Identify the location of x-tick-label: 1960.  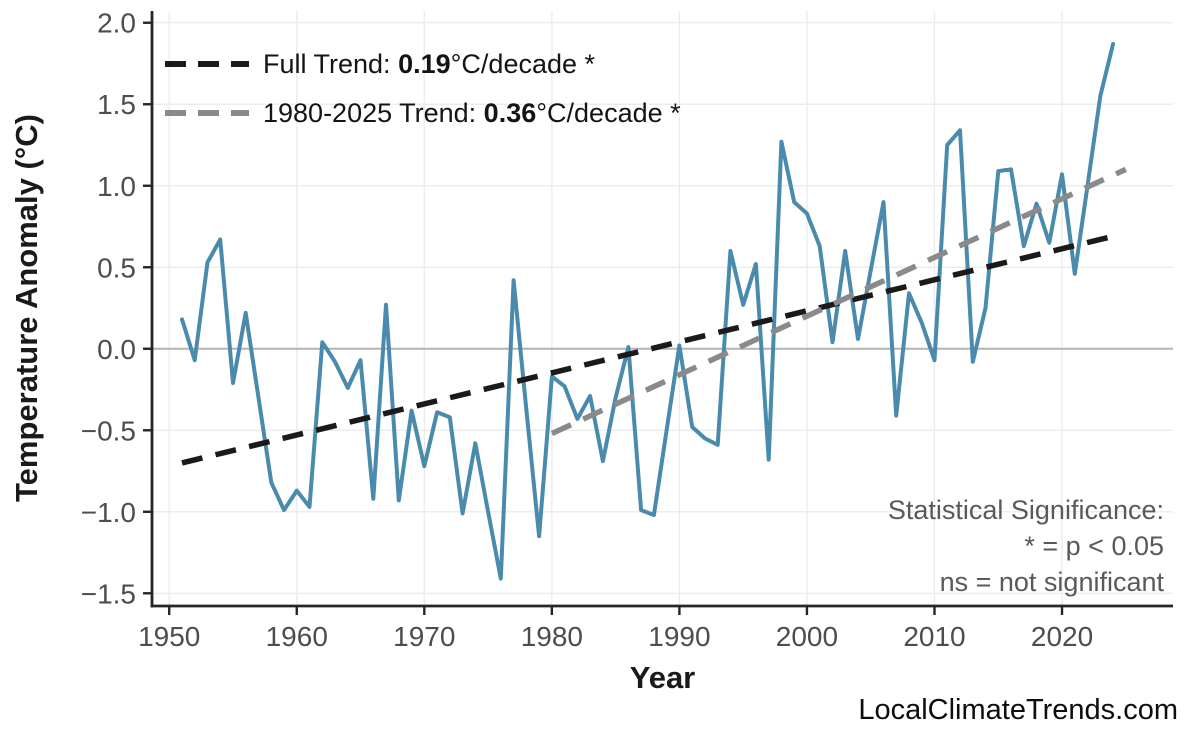
(297, 636).